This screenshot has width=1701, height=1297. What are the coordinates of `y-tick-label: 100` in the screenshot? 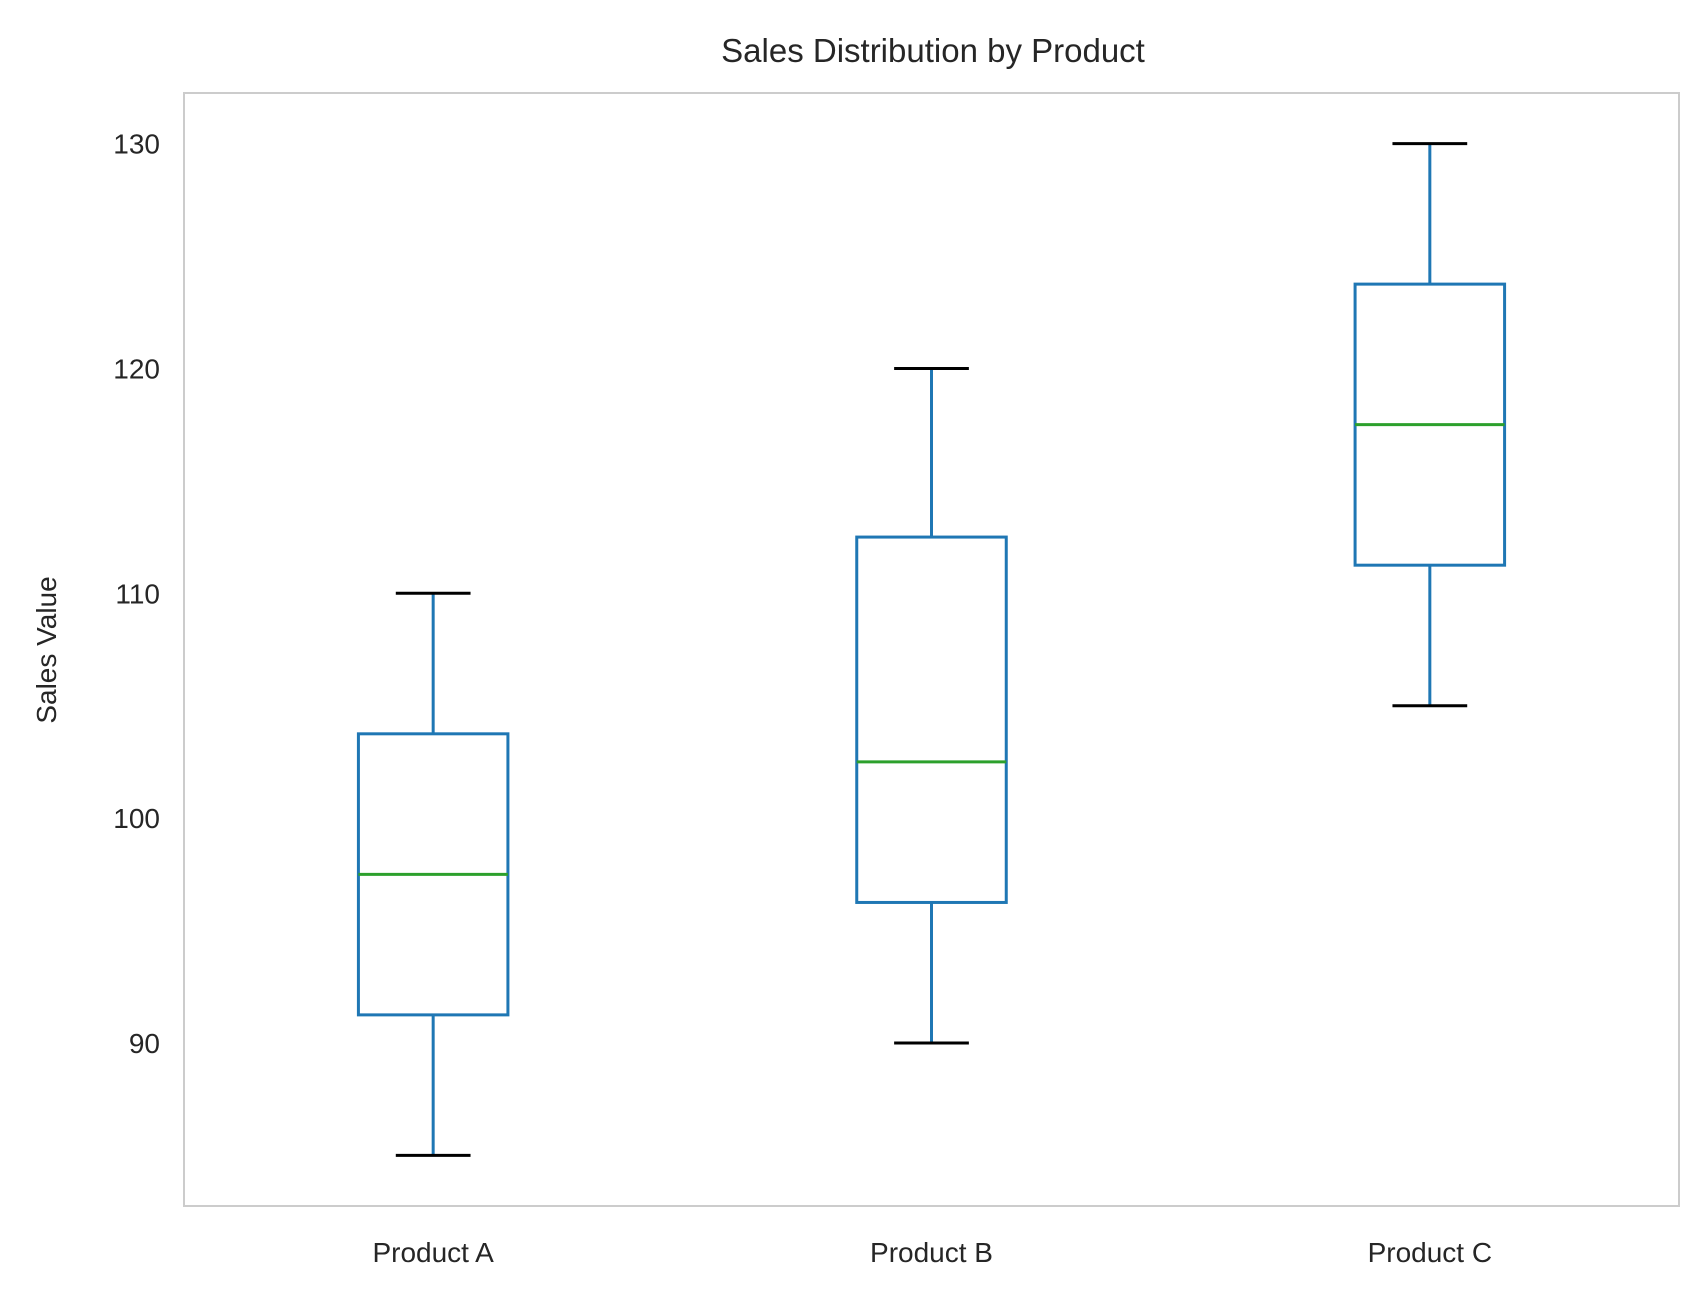 It's located at (136, 818).